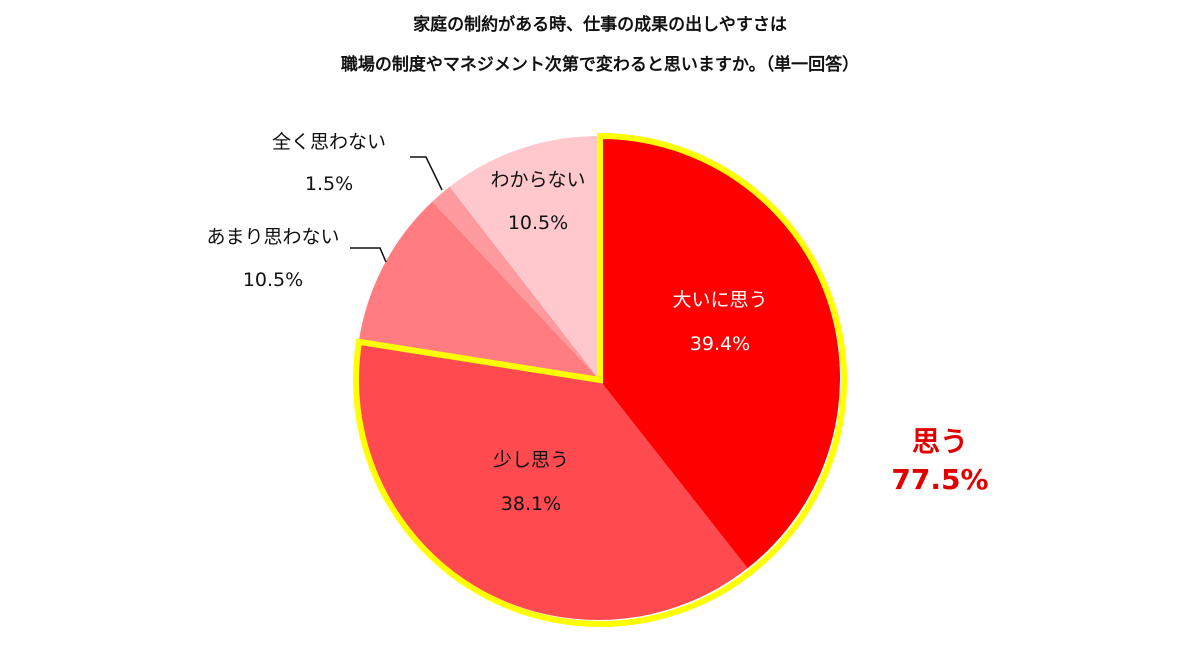 This screenshot has height=654, width=1200. I want to click on slice-value-label: 39.4%, so click(720, 344).